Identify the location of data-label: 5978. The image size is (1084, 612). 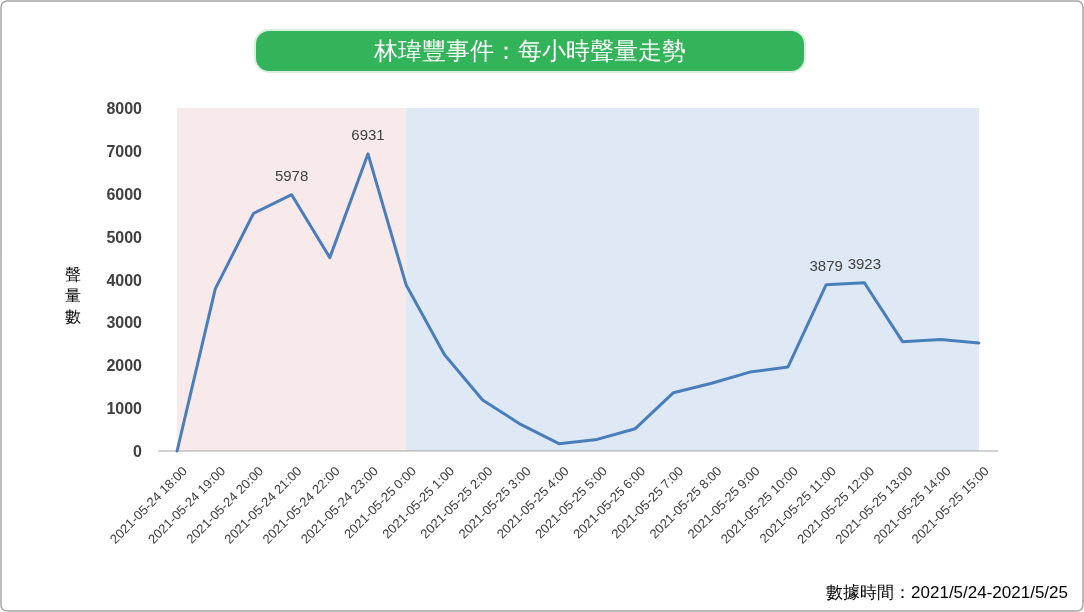
(291, 175).